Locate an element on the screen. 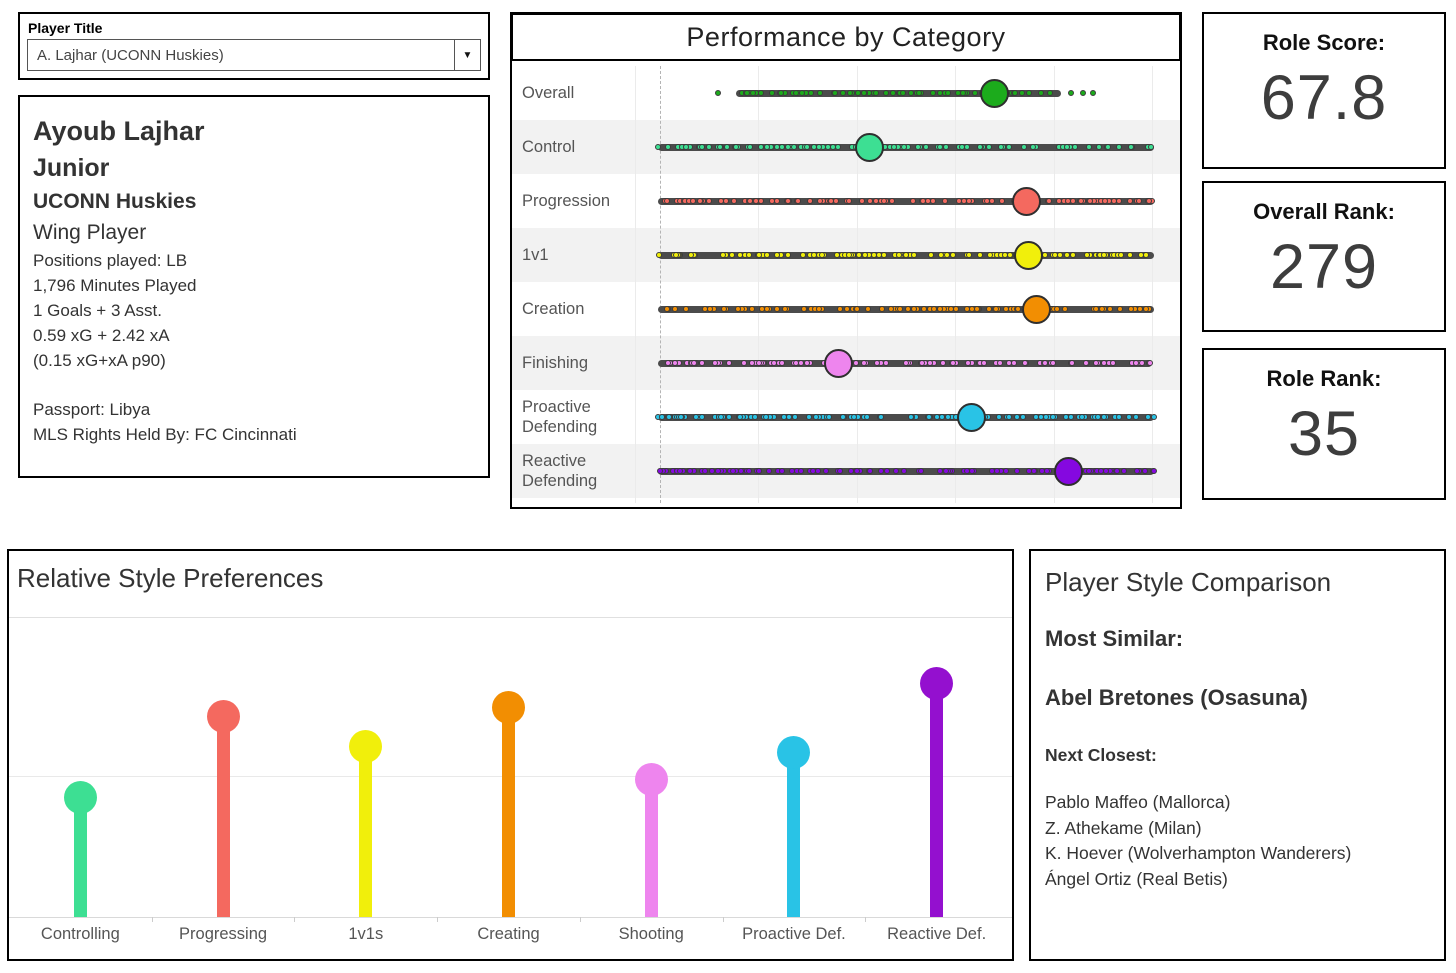 The width and height of the screenshot is (1456, 973). player-passport: Passport: Libya is located at coordinates (92, 409).